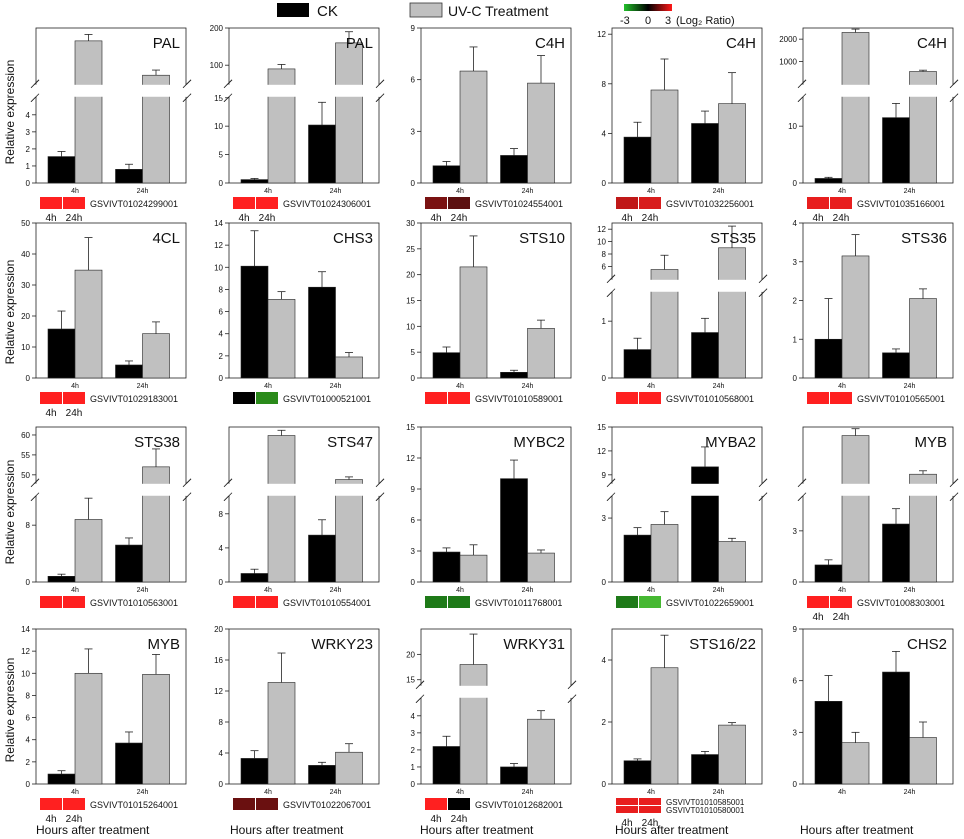 Image resolution: width=964 pixels, height=839 pixels. Describe the element at coordinates (446, 365) in the screenshot. I see `panel-8-ck-bar-4h` at that location.